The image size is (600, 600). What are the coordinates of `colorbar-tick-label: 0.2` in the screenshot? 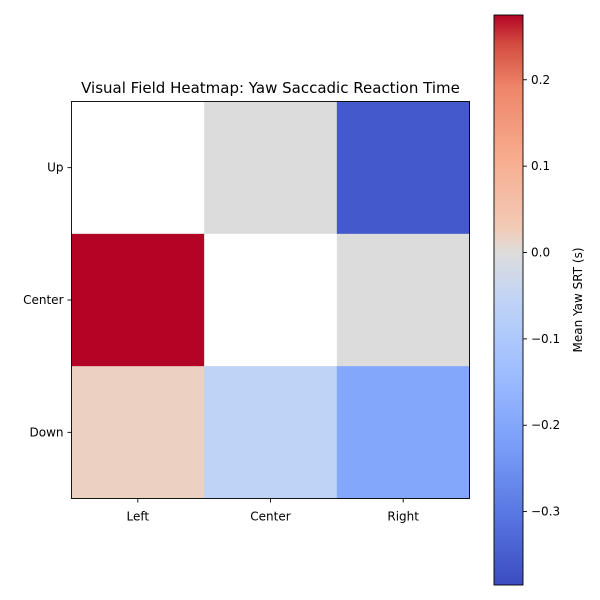 It's located at (540, 80).